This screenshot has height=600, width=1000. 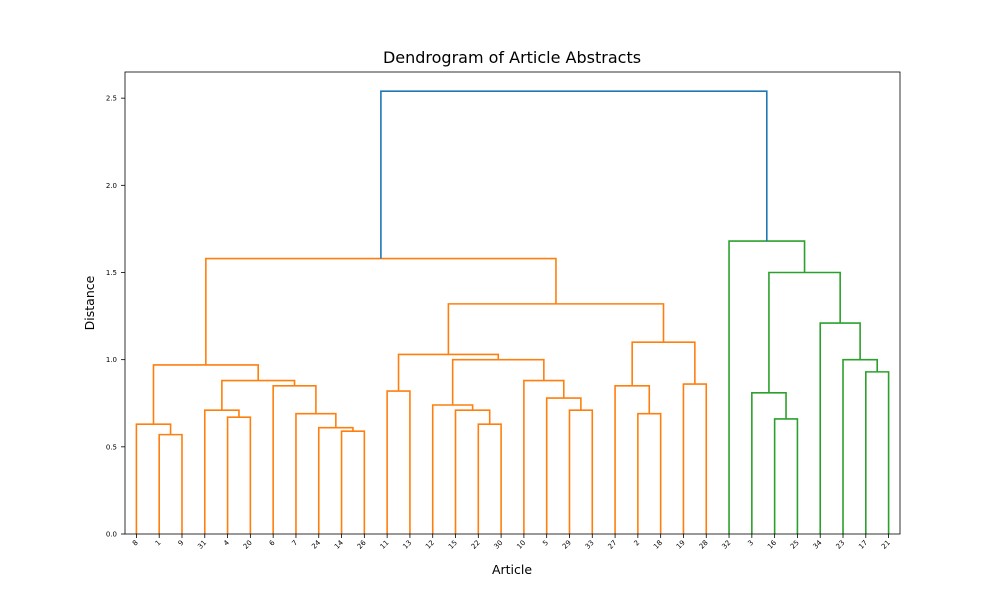 What do you see at coordinates (704, 545) in the screenshot?
I see `leaf-label: 28` at bounding box center [704, 545].